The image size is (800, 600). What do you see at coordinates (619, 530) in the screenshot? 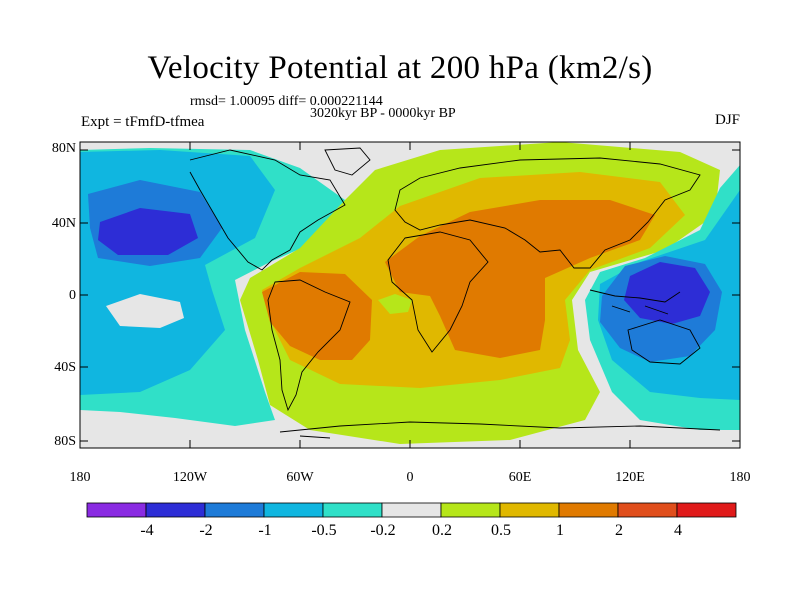
I see `colorbar-label: 2` at bounding box center [619, 530].